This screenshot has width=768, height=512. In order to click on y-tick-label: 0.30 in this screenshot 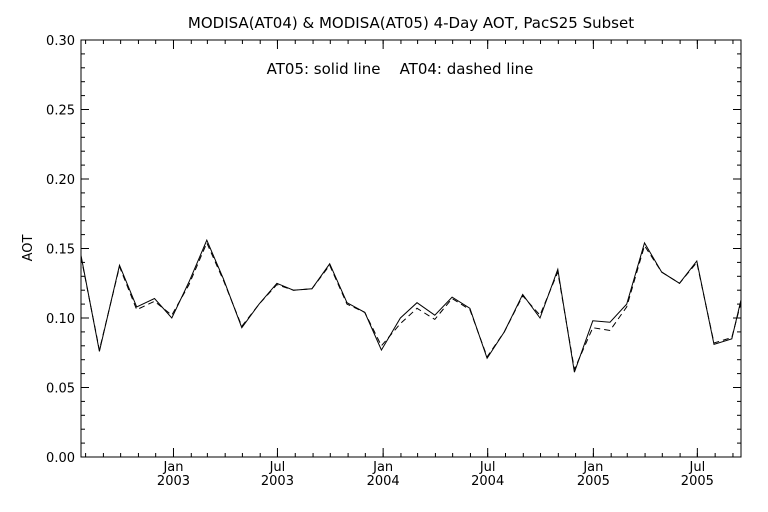, I will do `click(60, 41)`.